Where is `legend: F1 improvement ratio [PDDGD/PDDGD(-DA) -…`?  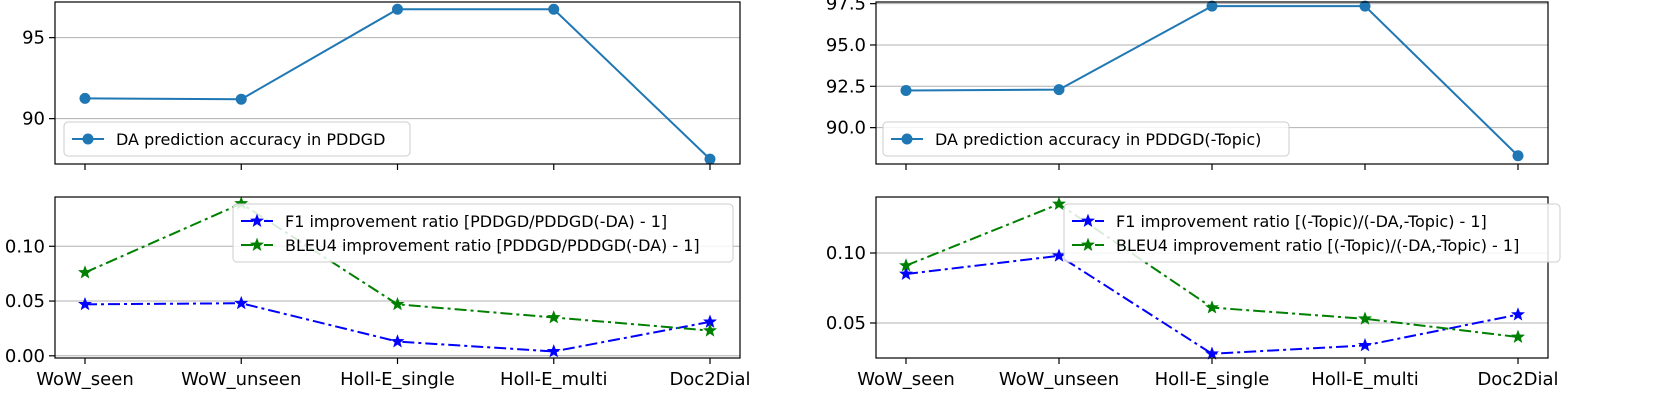
legend: F1 improvement ratio [PDDGD/PDDGD(-DA) -… is located at coordinates (483, 233).